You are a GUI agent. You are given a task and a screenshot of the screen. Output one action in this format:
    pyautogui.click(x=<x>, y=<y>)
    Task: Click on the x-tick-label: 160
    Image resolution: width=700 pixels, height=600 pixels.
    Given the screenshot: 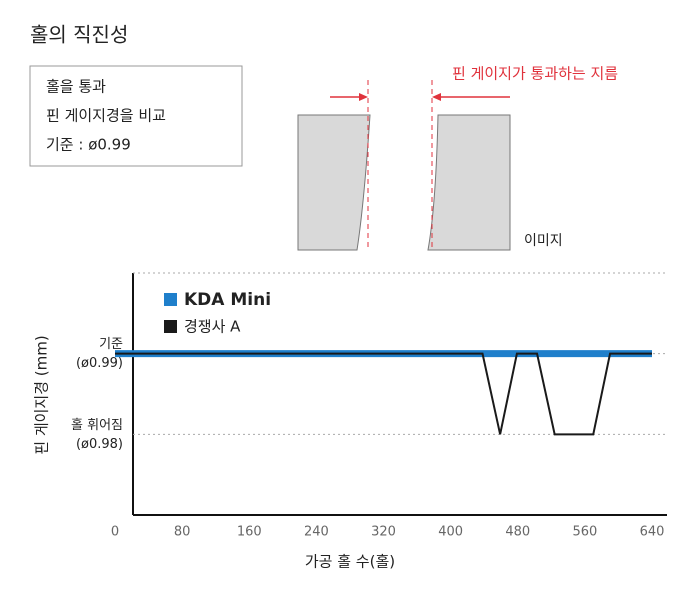 What is the action you would take?
    pyautogui.click(x=249, y=532)
    